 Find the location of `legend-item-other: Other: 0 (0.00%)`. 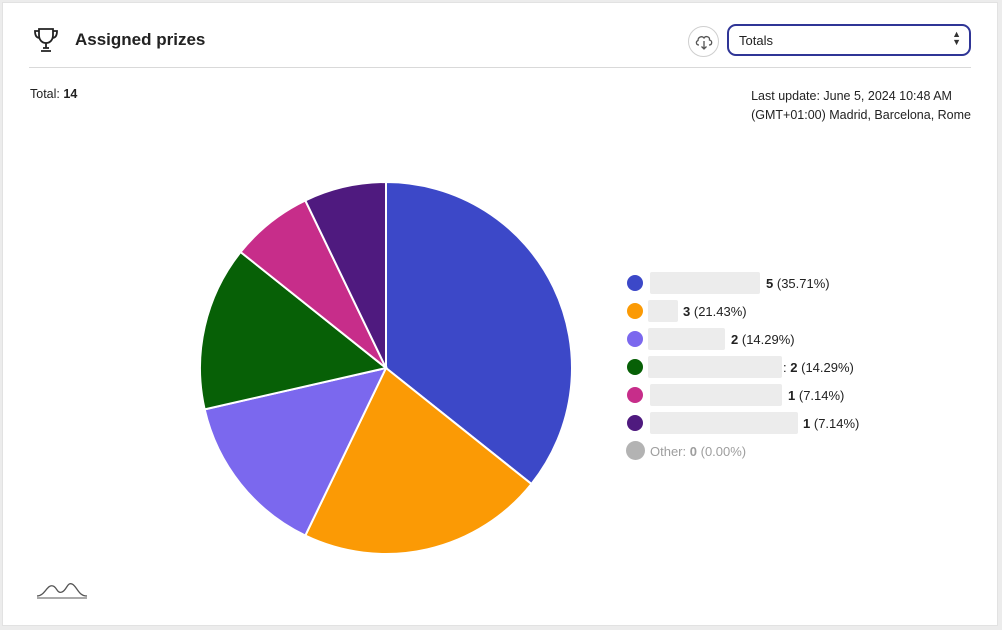

legend-item-other: Other: 0 (0.00%) is located at coordinates (773, 451).